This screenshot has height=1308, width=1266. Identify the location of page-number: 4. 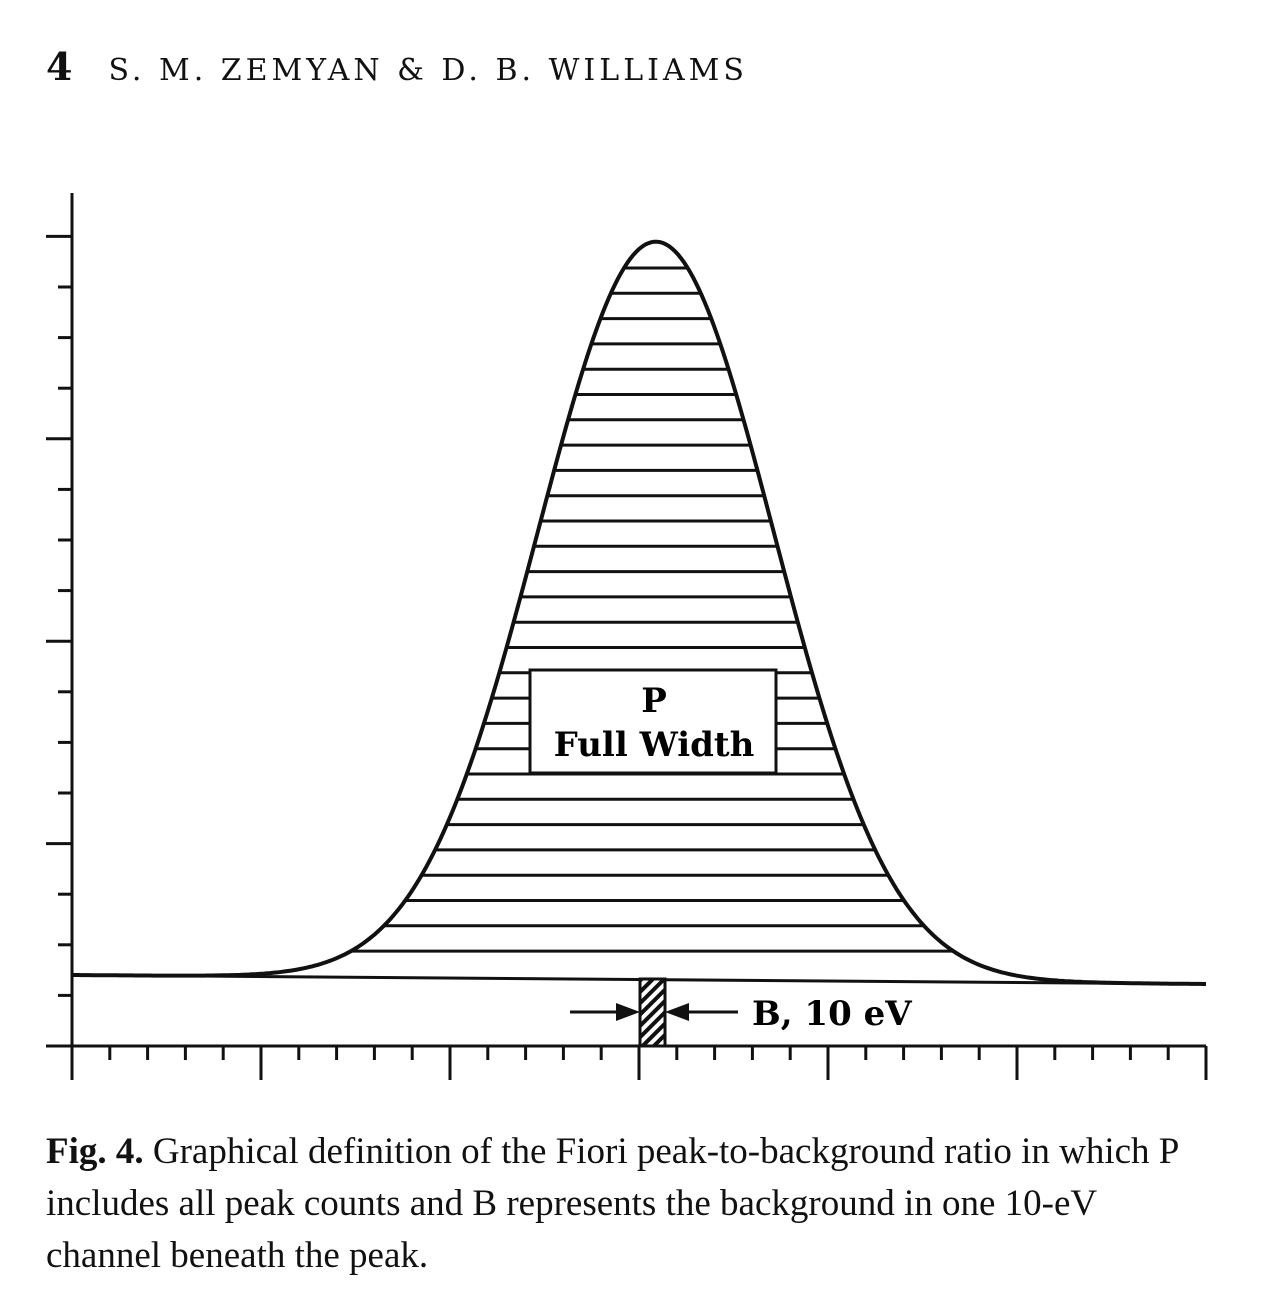
(59, 66).